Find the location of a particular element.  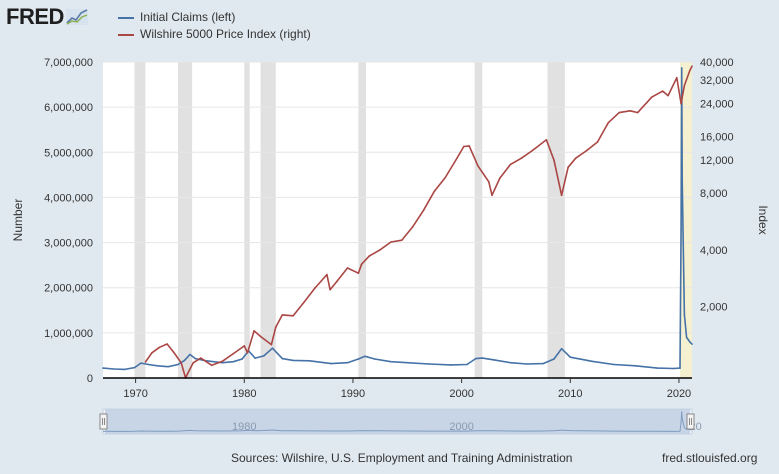

site-link: fred.stlouisfed.org is located at coordinates (710, 458).